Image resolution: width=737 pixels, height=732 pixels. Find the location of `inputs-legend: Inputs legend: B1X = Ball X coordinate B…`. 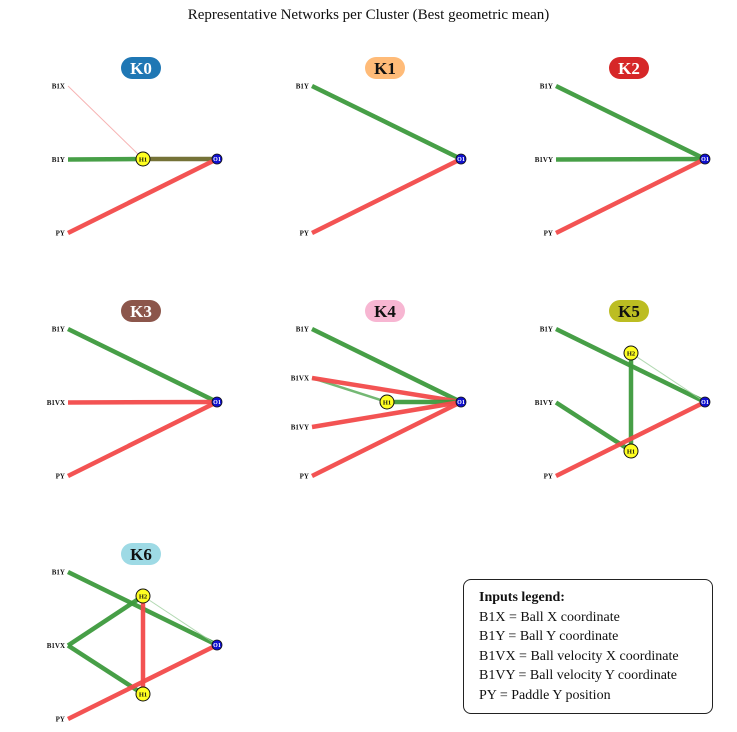

inputs-legend: Inputs legend: B1X = Ball X coordinate B… is located at coordinates (588, 646).